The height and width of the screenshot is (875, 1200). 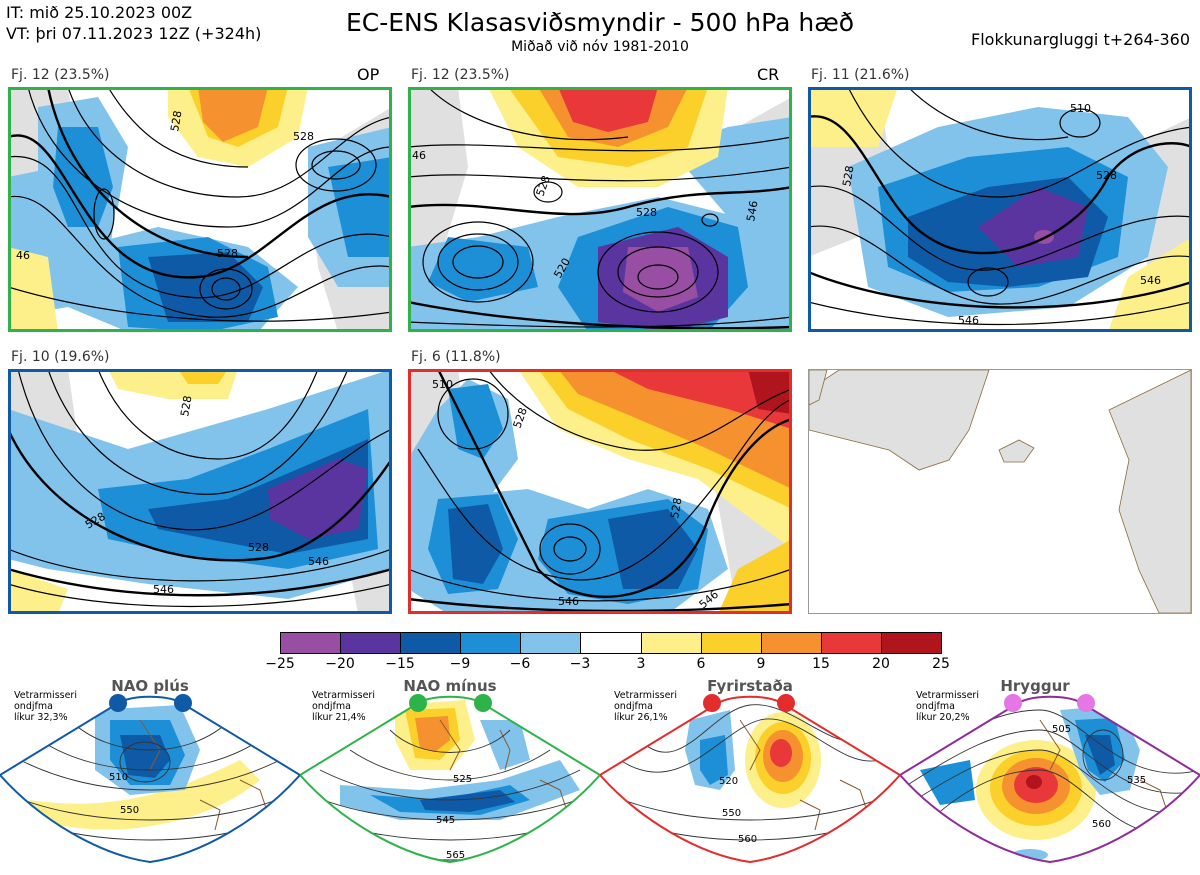 What do you see at coordinates (821, 664) in the screenshot?
I see `colorbar-tick: 15` at bounding box center [821, 664].